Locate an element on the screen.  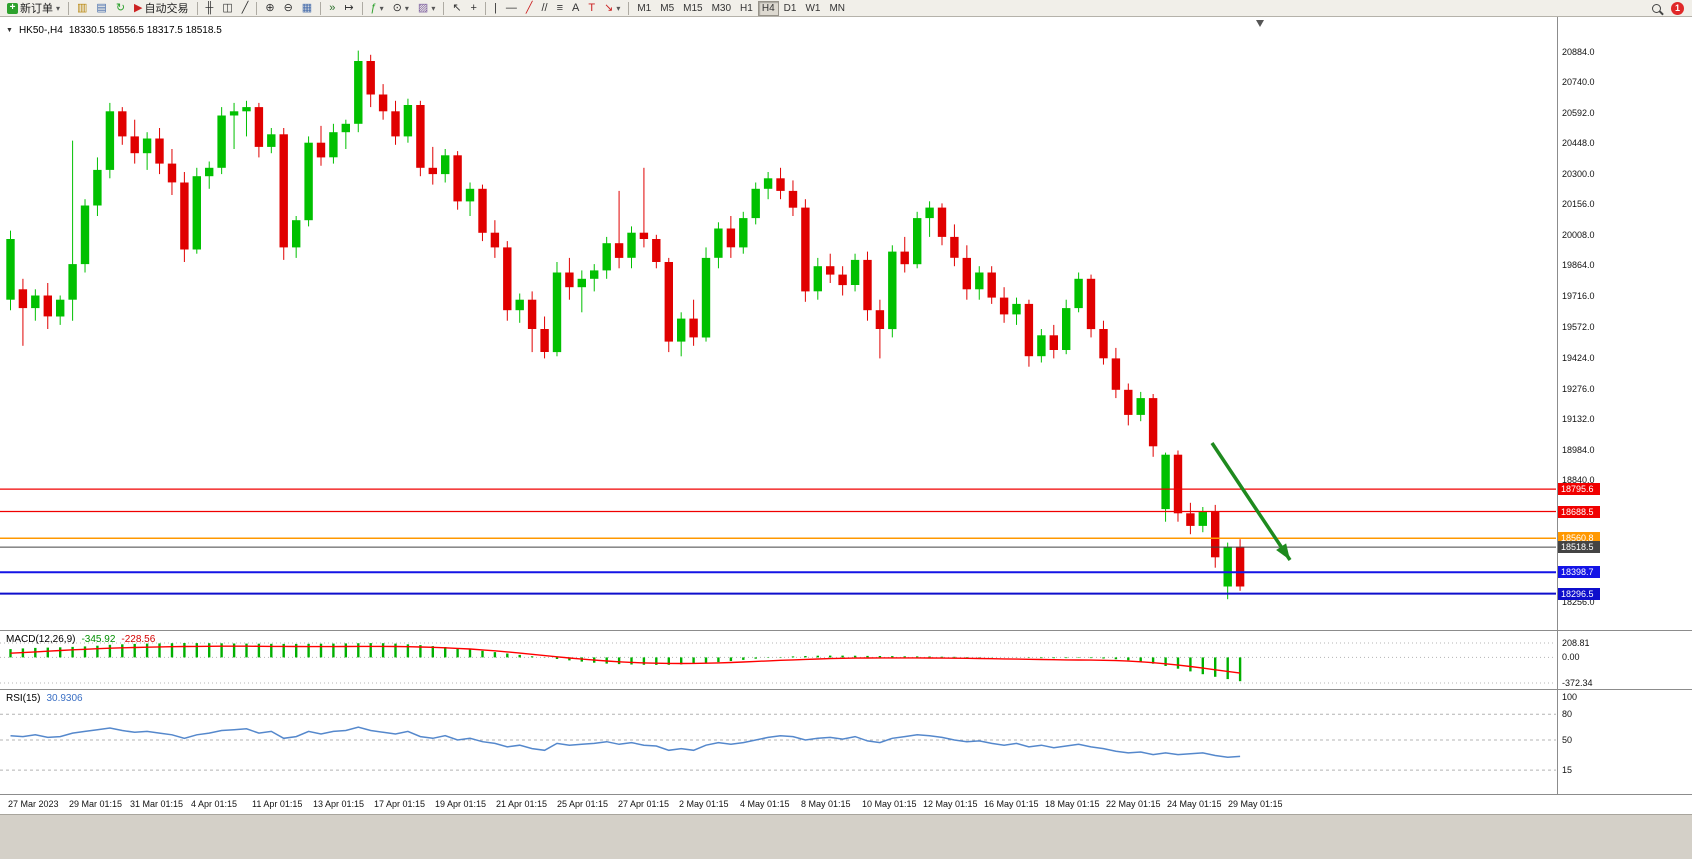
market-watch-button: ▥ is located at coordinates (82, 8).